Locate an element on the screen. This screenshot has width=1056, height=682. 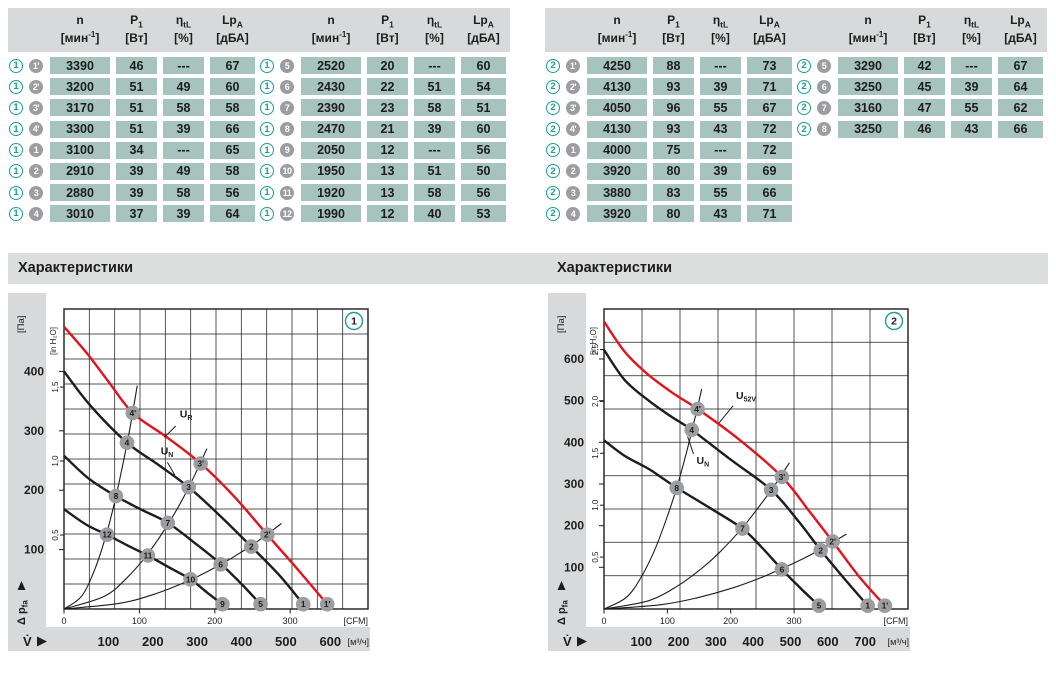
value-cell-1: 47 is located at coordinates (924, 108).